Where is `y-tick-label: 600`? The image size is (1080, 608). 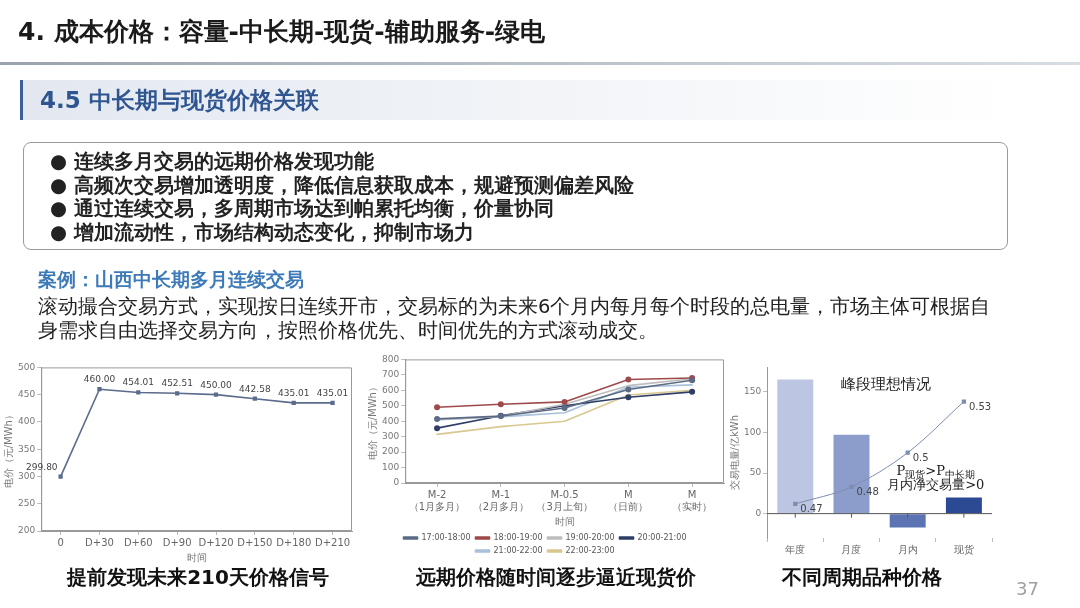 y-tick-label: 600 is located at coordinates (390, 389).